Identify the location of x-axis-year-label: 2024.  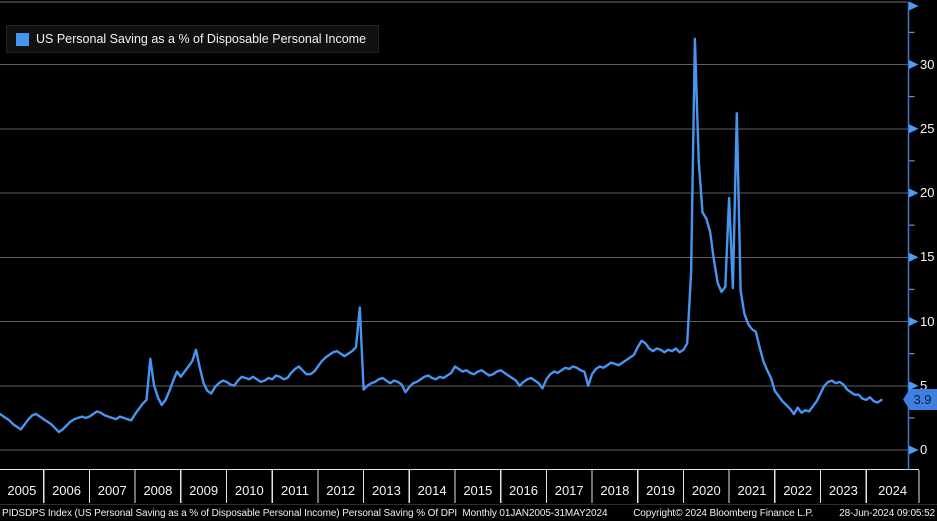
(893, 490).